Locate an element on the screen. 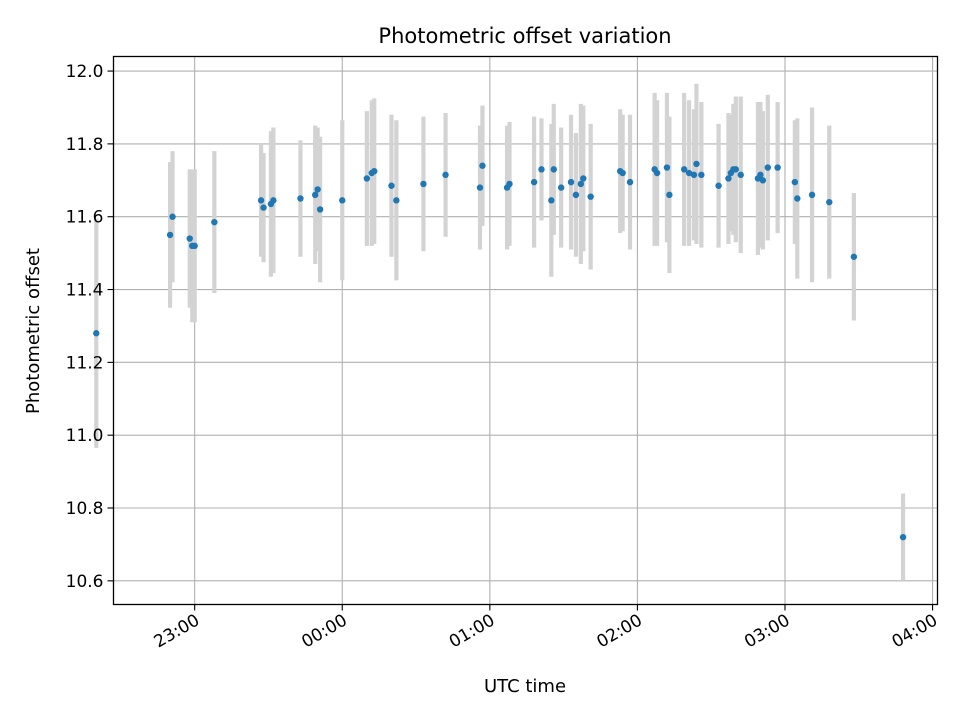  x-tick-label: 02:00 is located at coordinates (619, 632).